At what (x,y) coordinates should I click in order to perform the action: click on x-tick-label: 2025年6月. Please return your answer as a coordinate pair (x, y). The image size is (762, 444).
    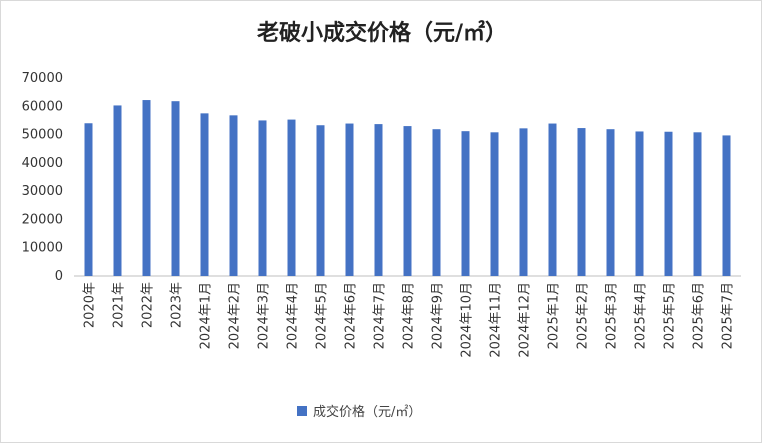
    Looking at the image, I should click on (699, 315).